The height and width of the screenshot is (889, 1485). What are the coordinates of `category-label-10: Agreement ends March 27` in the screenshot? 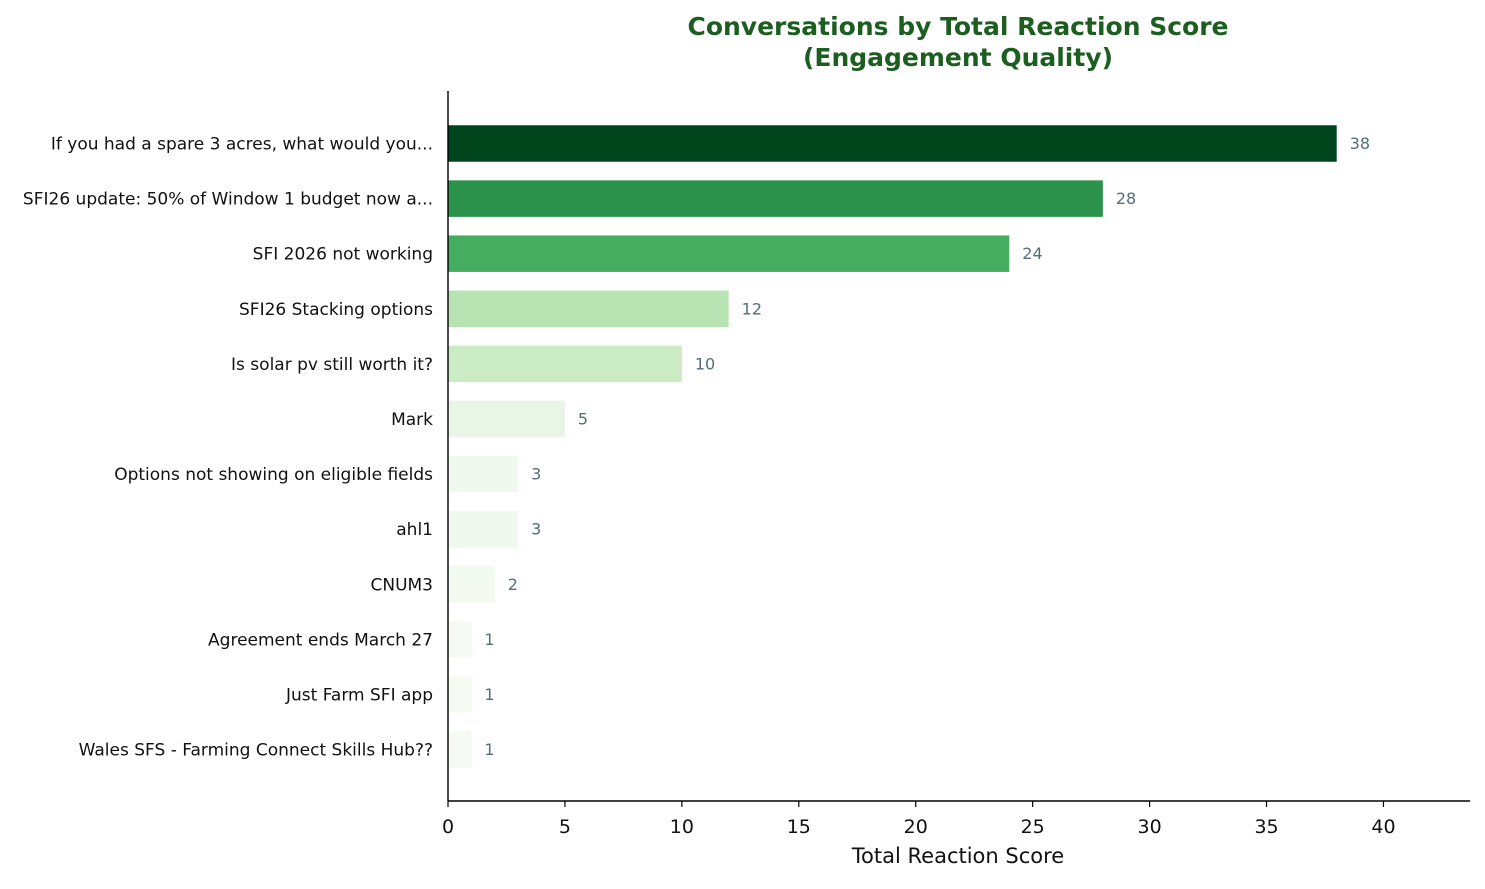 It's located at (320, 640).